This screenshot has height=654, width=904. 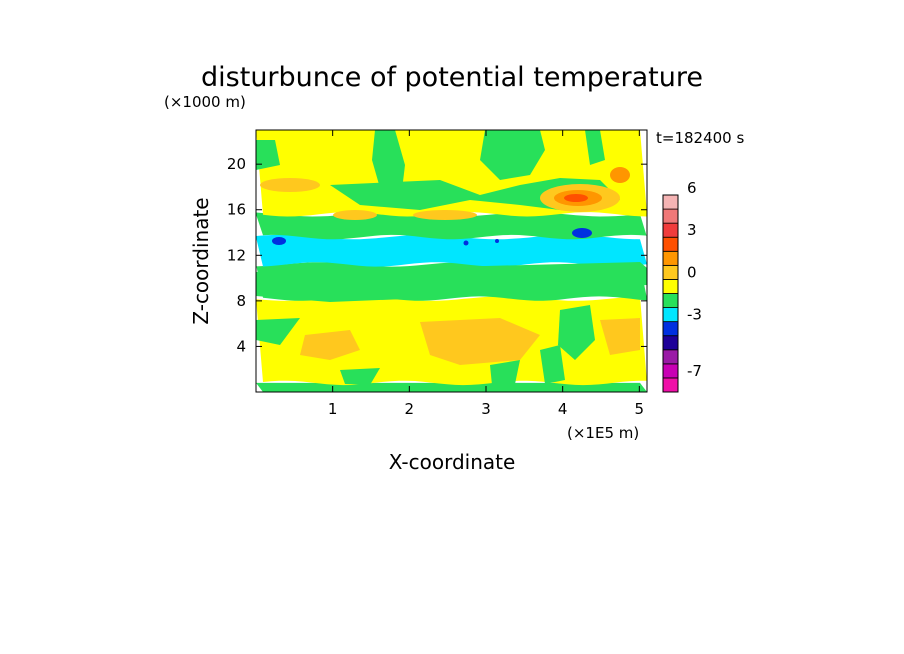 I want to click on colorbar: -7 -3 0 3 6, so click(x=682, y=286).